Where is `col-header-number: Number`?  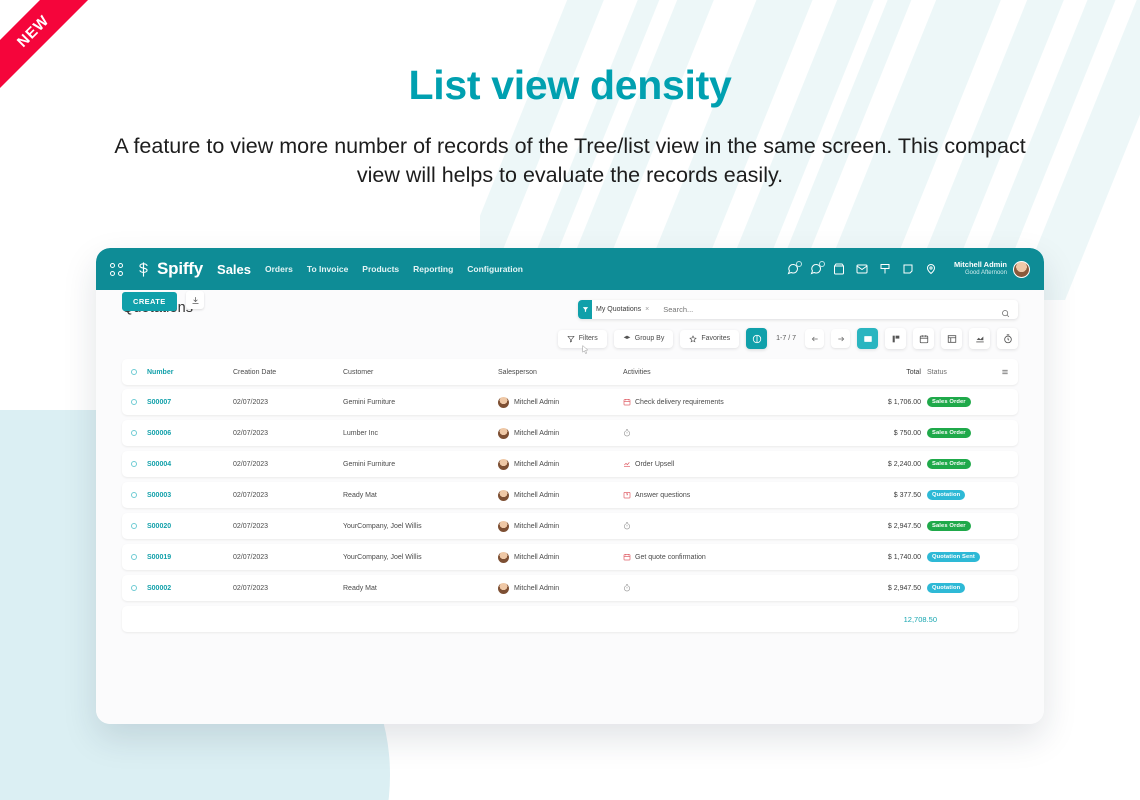 col-header-number: Number is located at coordinates (160, 372).